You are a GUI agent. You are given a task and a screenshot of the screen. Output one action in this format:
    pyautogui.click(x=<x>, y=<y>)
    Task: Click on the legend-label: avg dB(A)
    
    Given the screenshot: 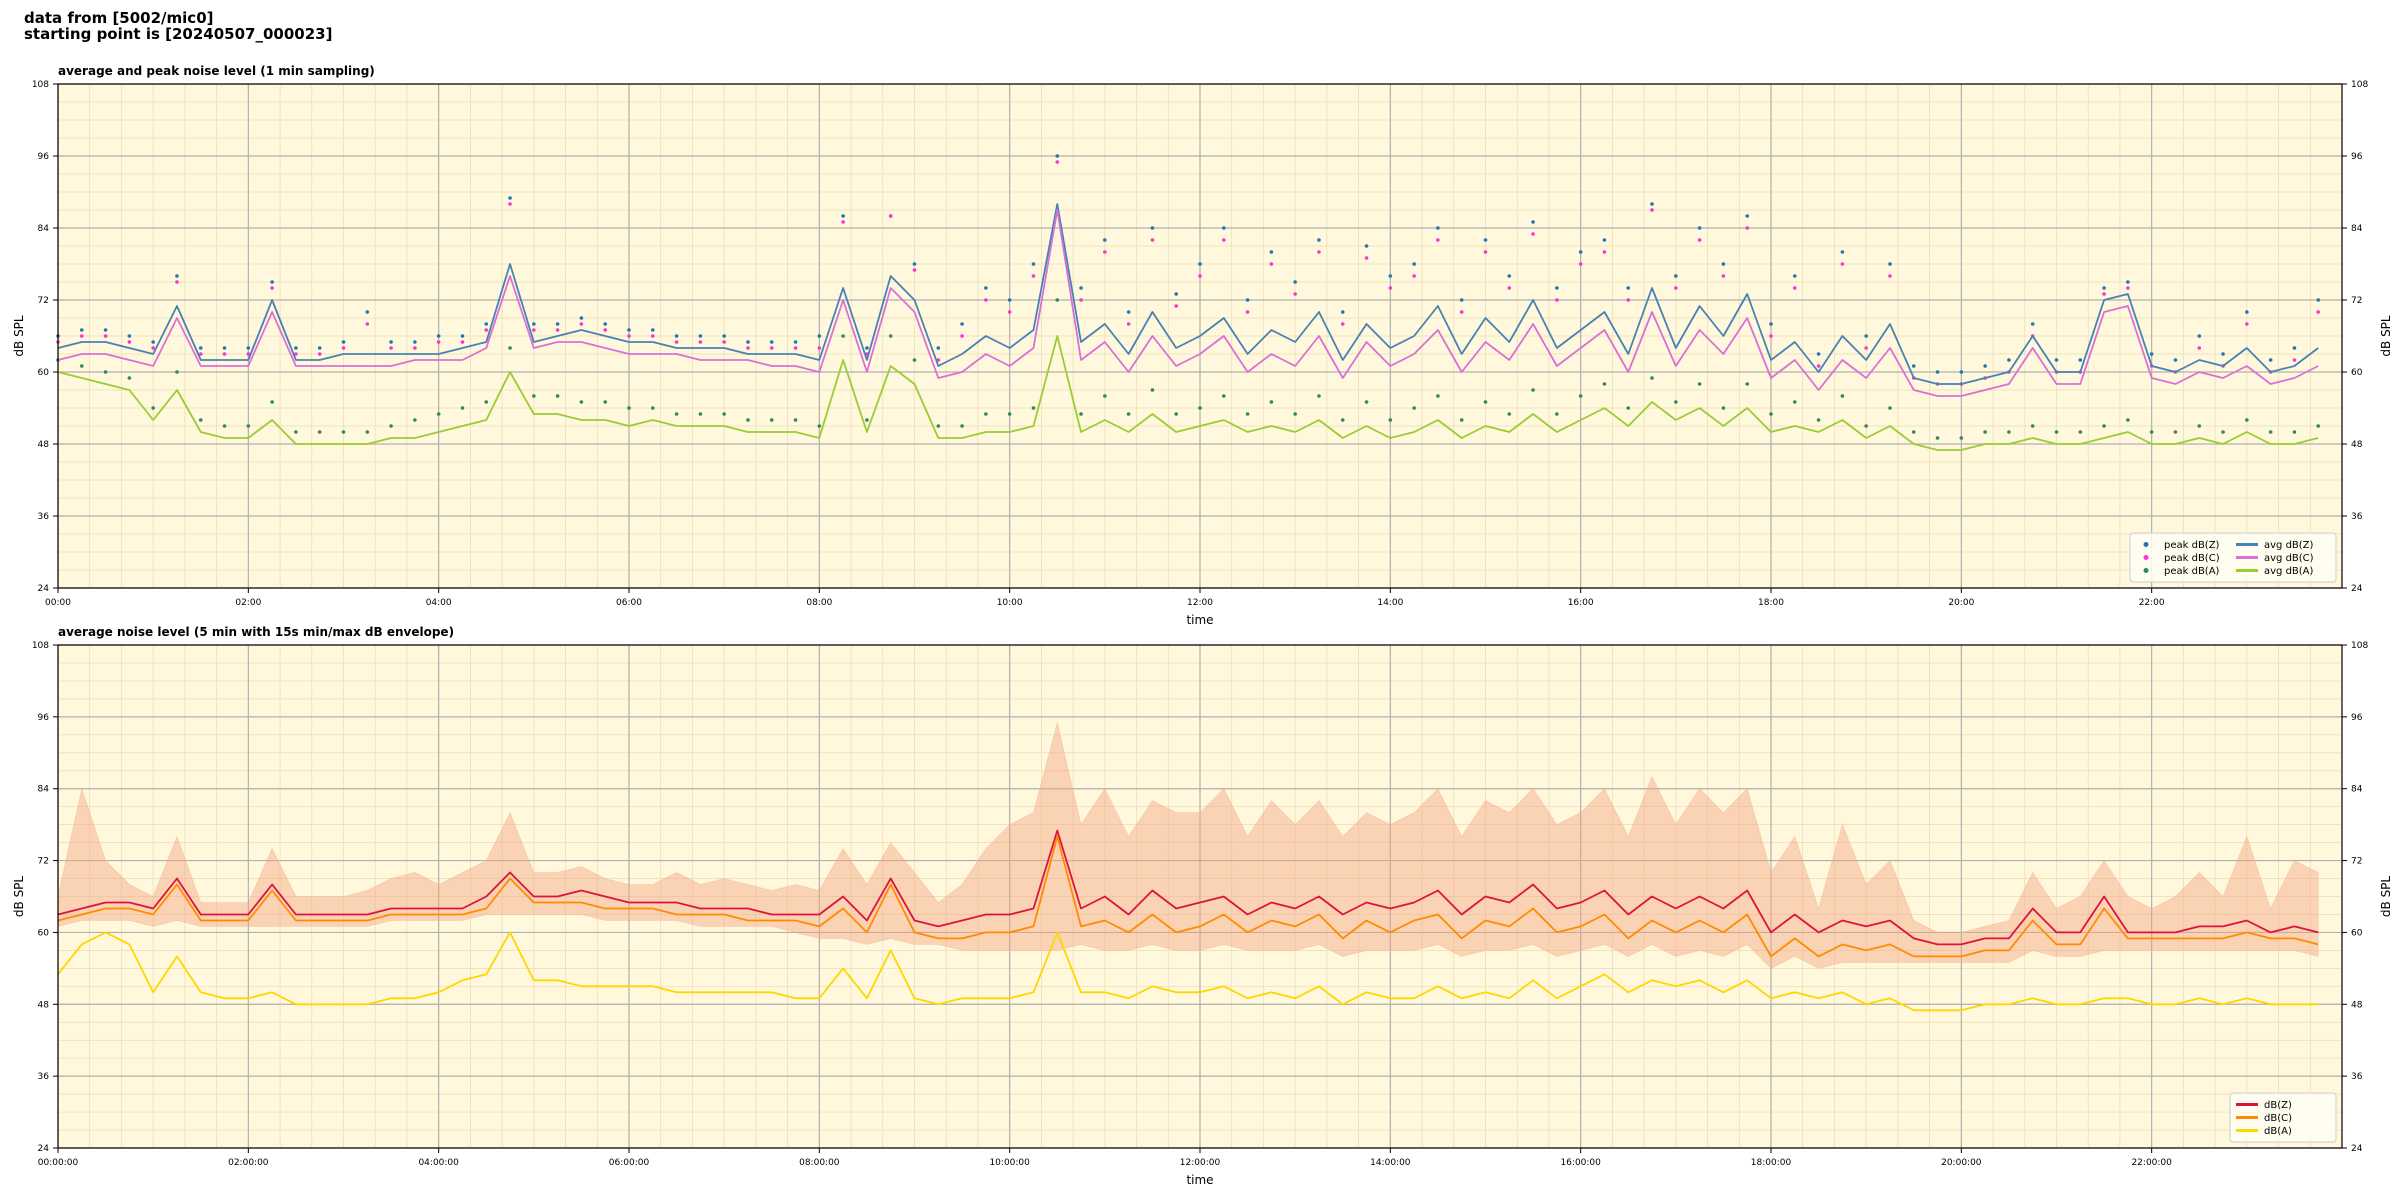 What is the action you would take?
    pyautogui.click(x=2289, y=571)
    